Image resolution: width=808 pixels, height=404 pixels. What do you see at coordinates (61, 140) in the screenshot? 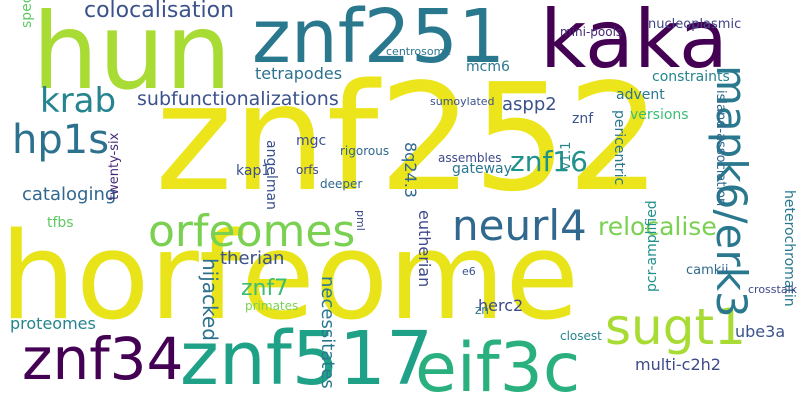
I see `word: hp1s` at bounding box center [61, 140].